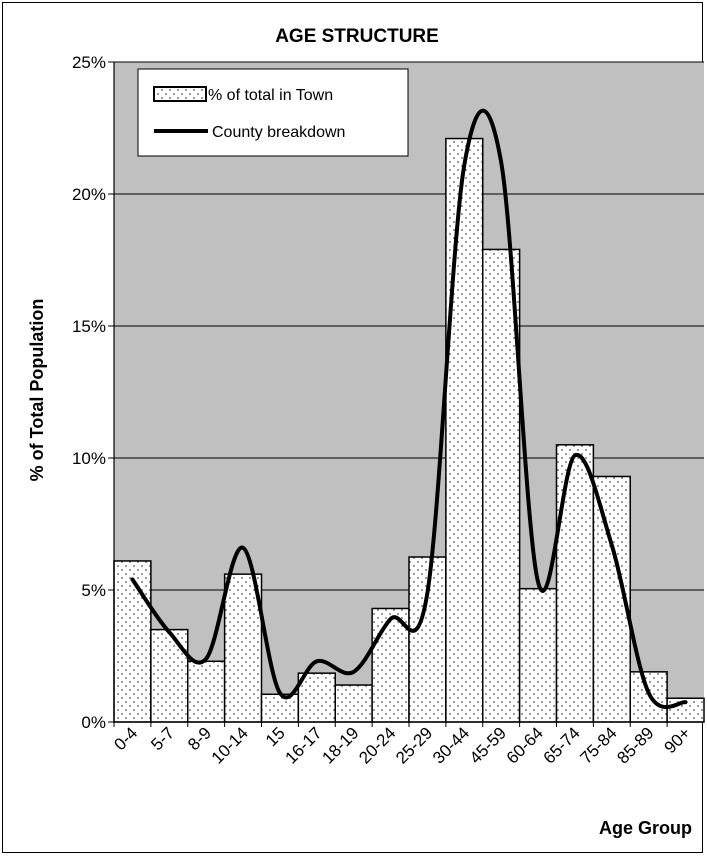 The width and height of the screenshot is (707, 857). Describe the element at coordinates (357, 36) in the screenshot. I see `chart-title: AGE STRUCTURE` at that location.